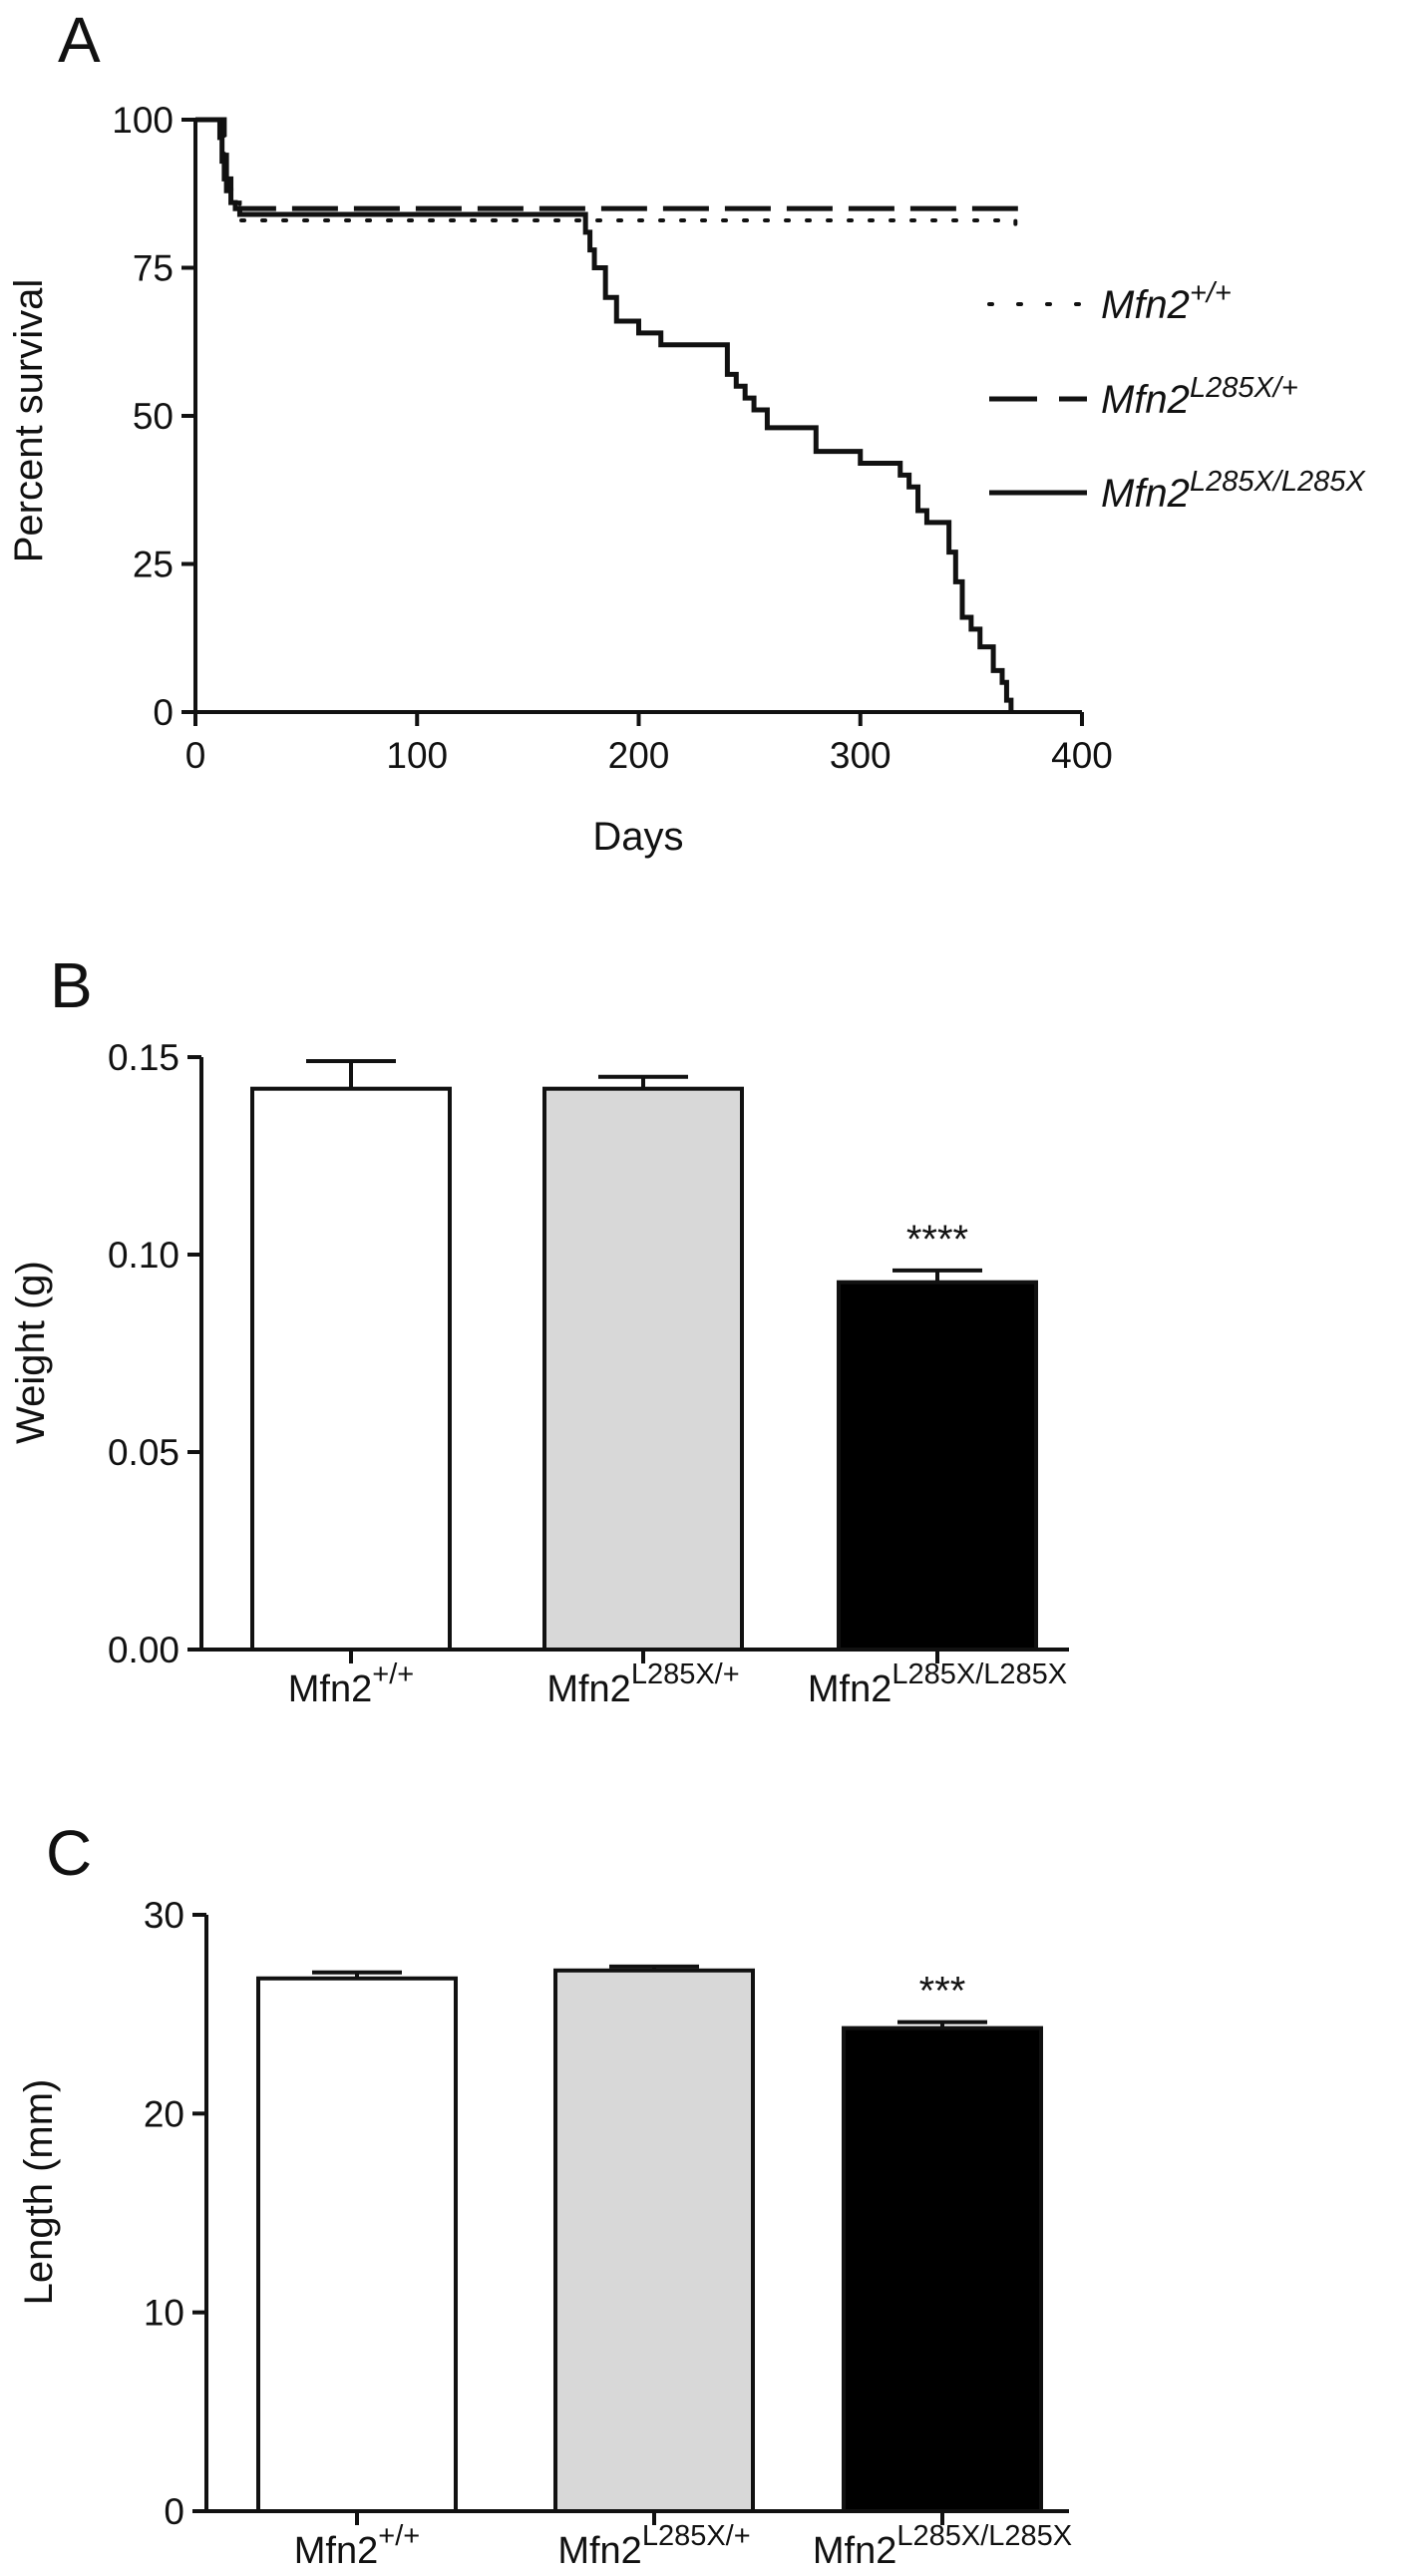  I want to click on length-bars: ***, so click(650, 2239).